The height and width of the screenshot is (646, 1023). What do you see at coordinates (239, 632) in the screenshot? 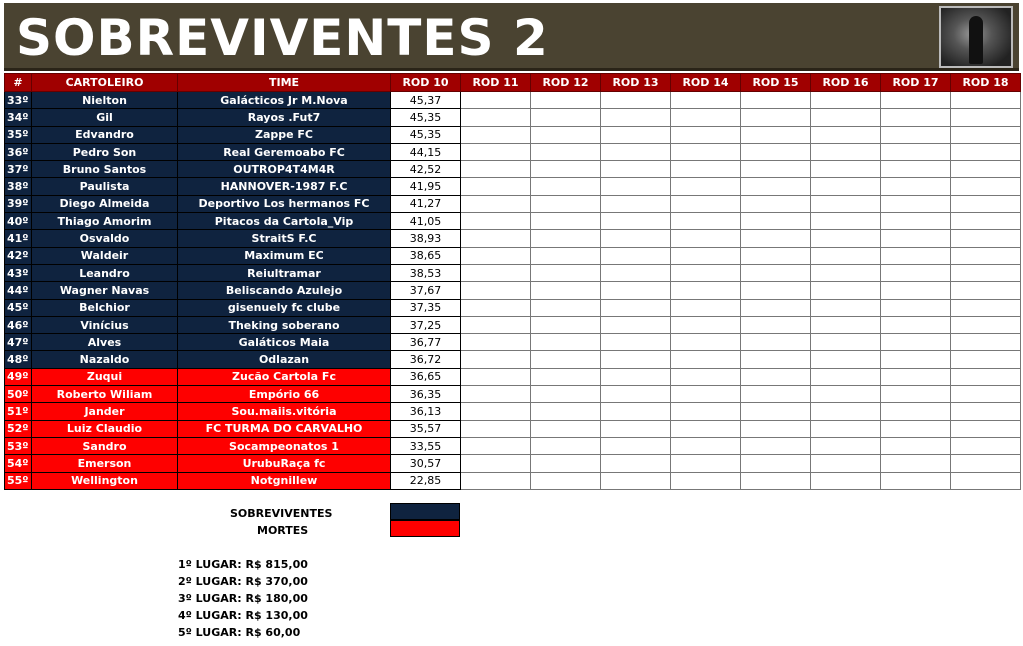
I see `prize-line: 5º LUGAR: R$ 60,00` at bounding box center [239, 632].